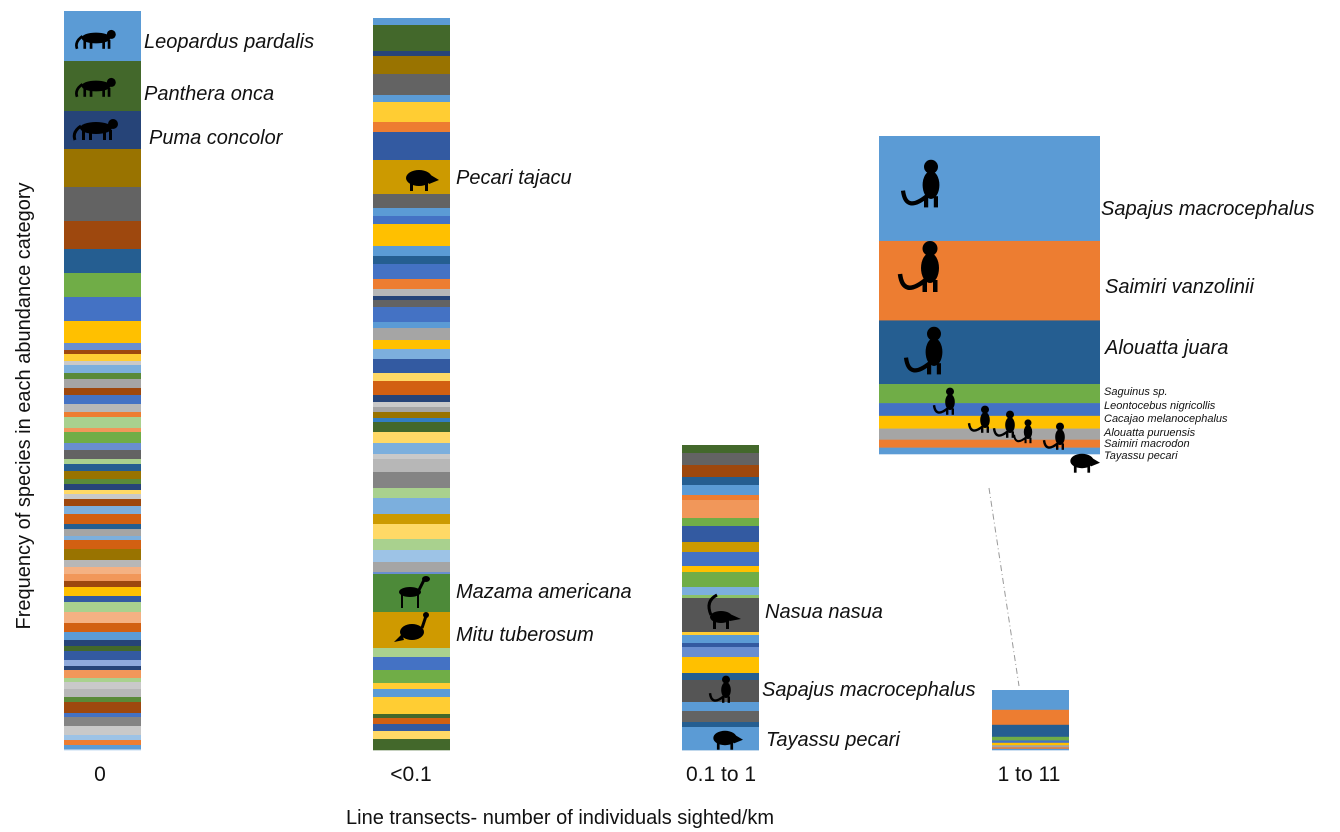 The image size is (1340, 832). I want to click on species-label: Panthera onca, so click(209, 94).